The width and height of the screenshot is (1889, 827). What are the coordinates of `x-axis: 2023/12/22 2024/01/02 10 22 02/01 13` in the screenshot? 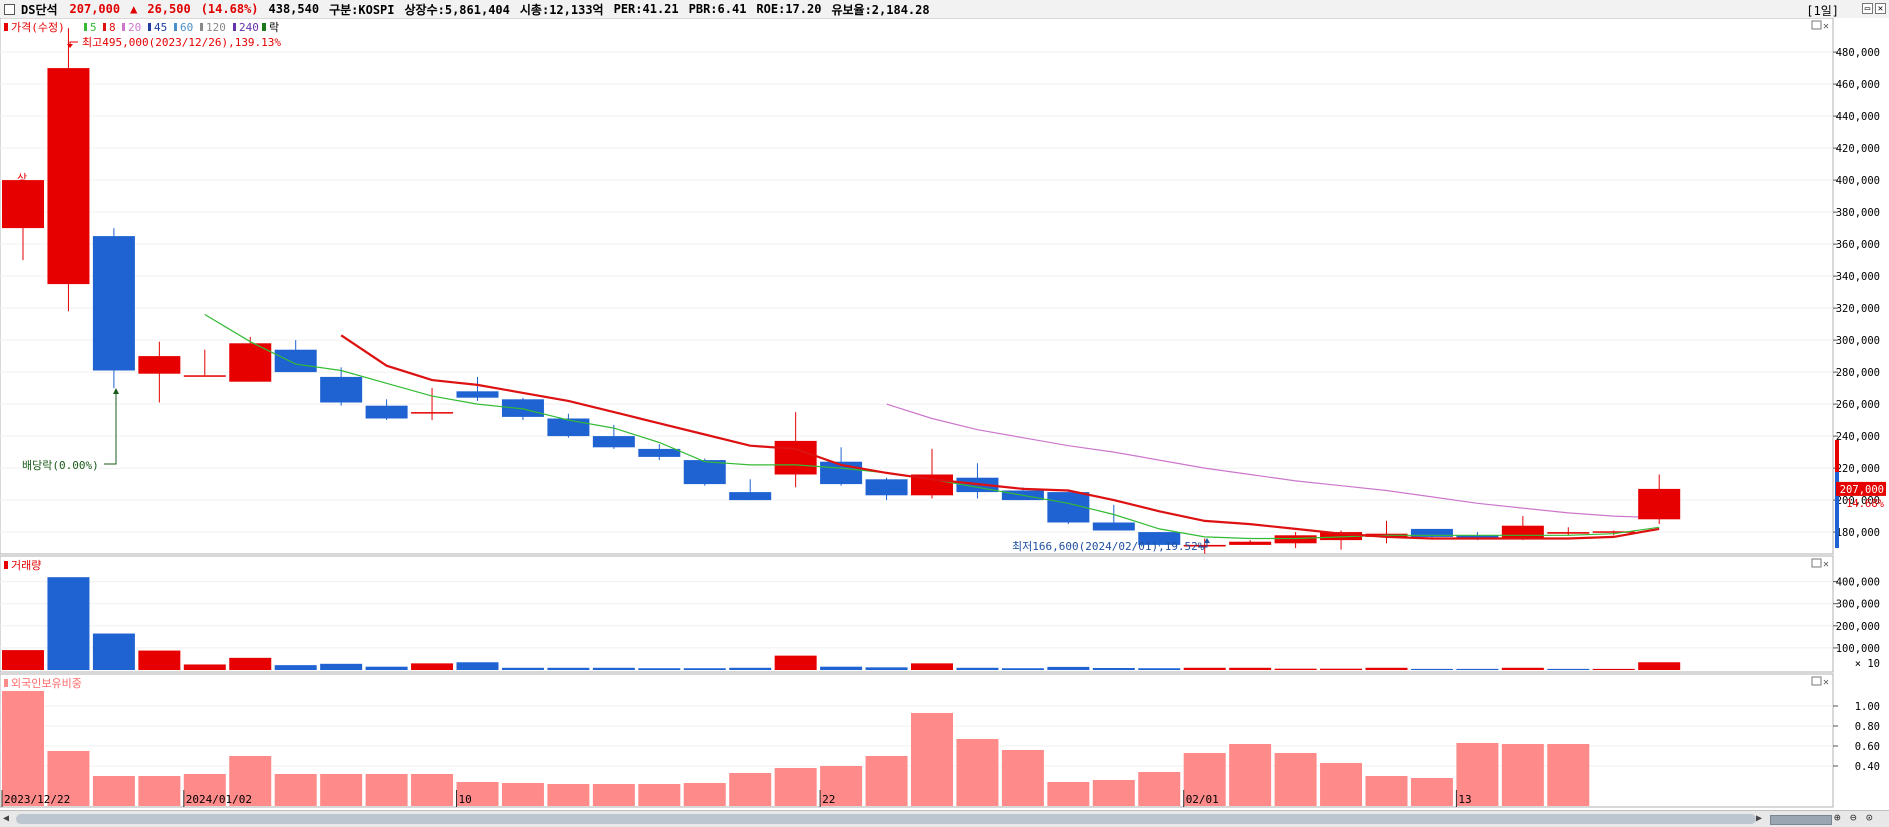 It's located at (736, 798).